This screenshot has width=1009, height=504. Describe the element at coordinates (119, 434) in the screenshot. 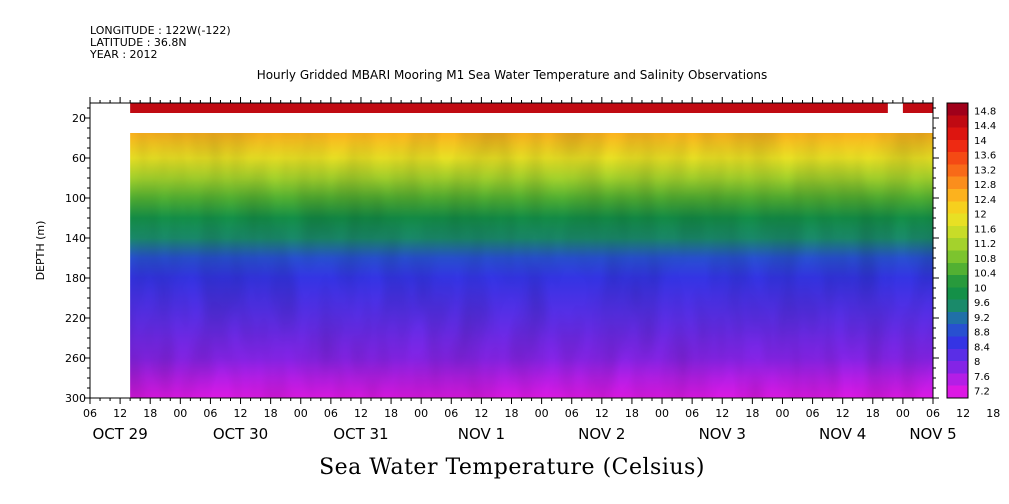

I see `x-date-label: OCT 29` at that location.